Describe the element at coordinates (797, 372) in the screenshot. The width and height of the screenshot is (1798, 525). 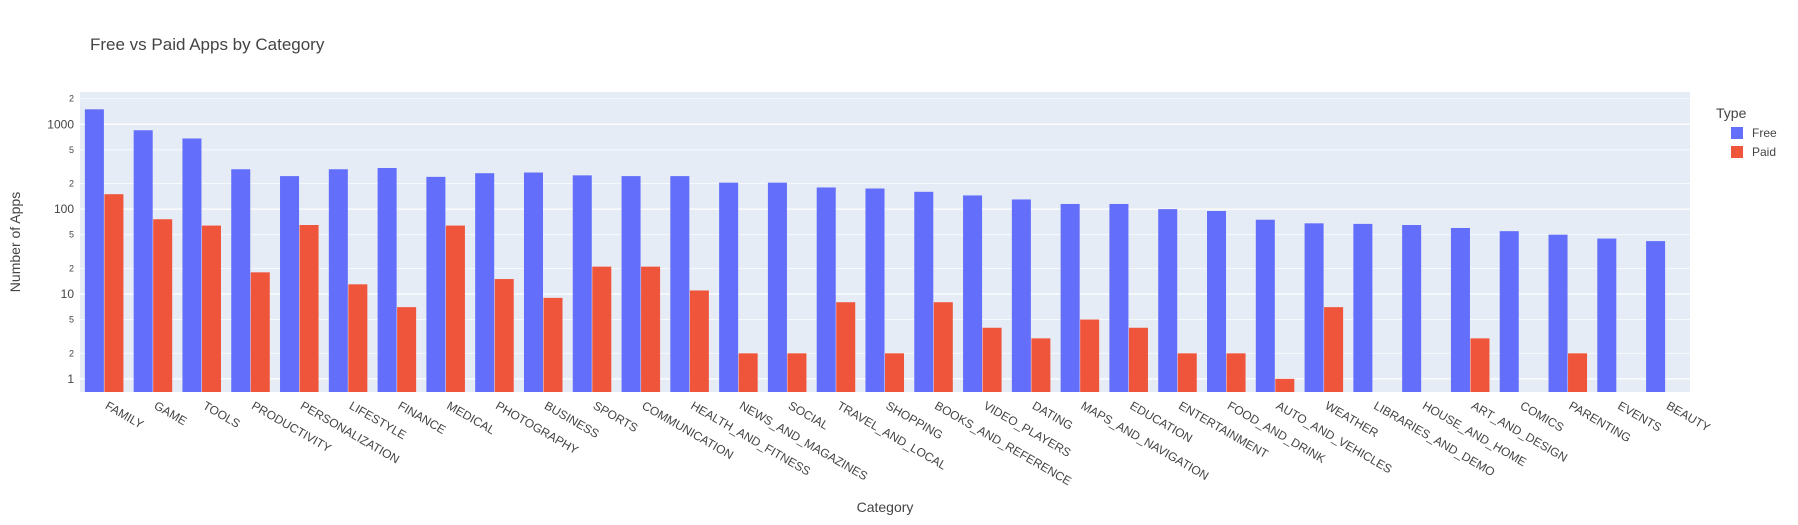
I see `bar-paid-social` at that location.